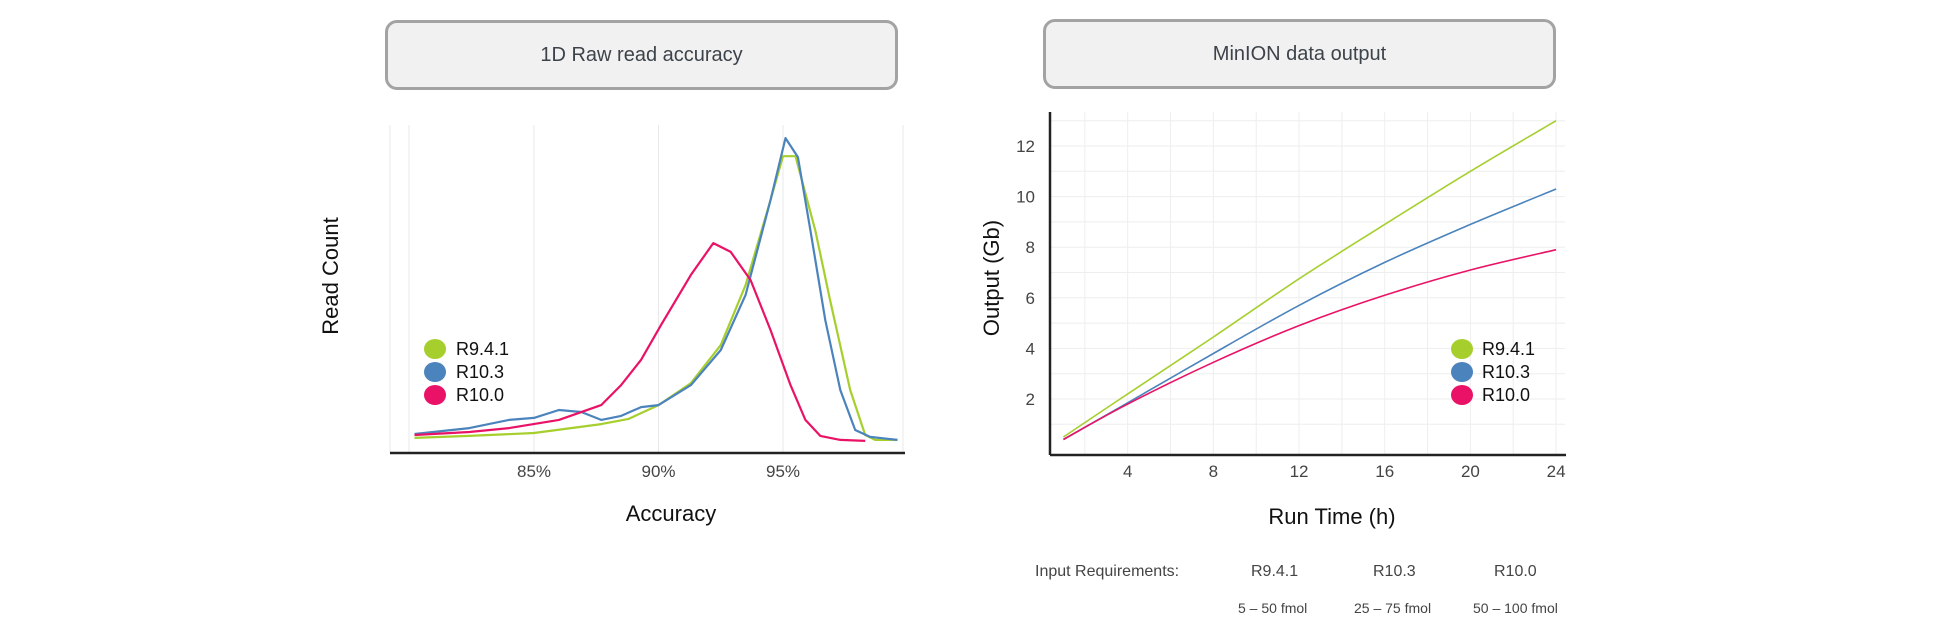 The height and width of the screenshot is (622, 1954). Describe the element at coordinates (1030, 298) in the screenshot. I see `output-y-tick-label: 6` at that location.